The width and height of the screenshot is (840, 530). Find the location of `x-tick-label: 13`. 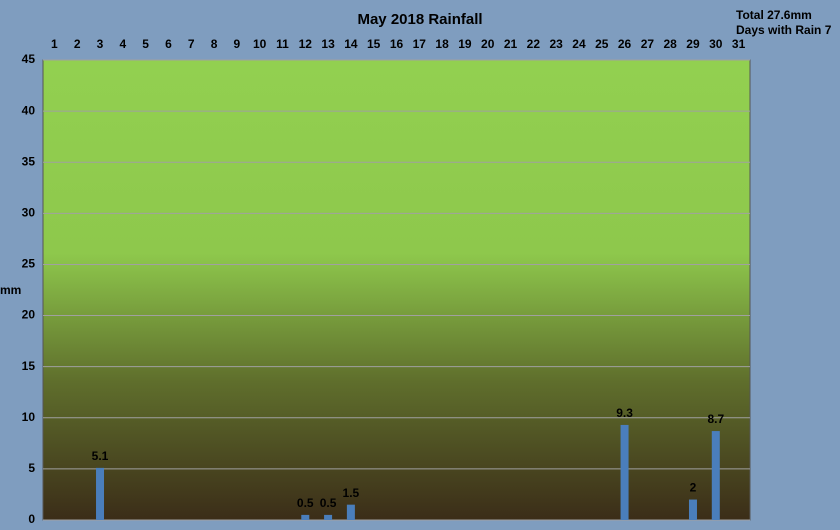

x-tick-label: 13 is located at coordinates (328, 44).